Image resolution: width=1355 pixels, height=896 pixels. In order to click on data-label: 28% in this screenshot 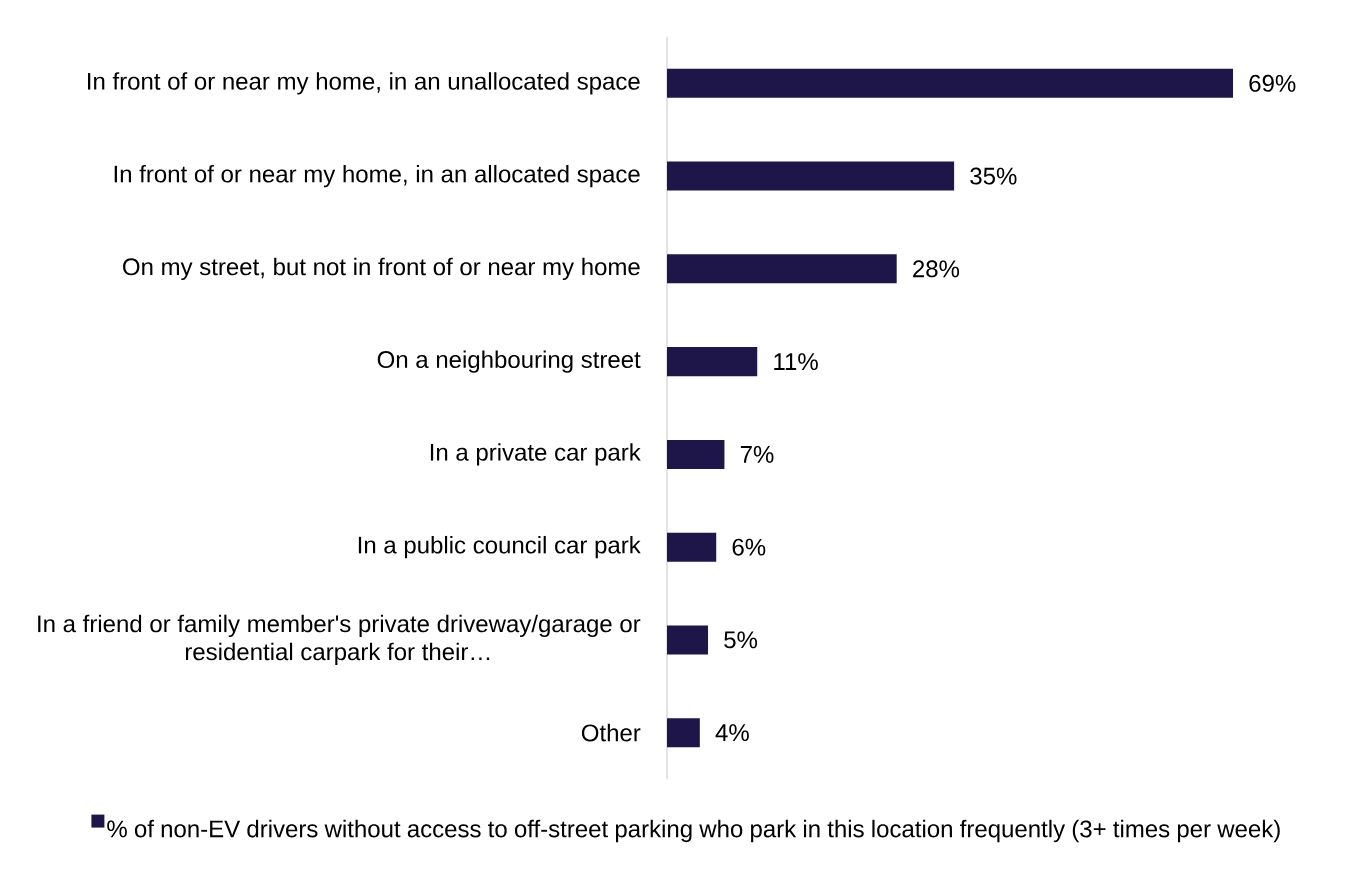, I will do `click(936, 269)`.